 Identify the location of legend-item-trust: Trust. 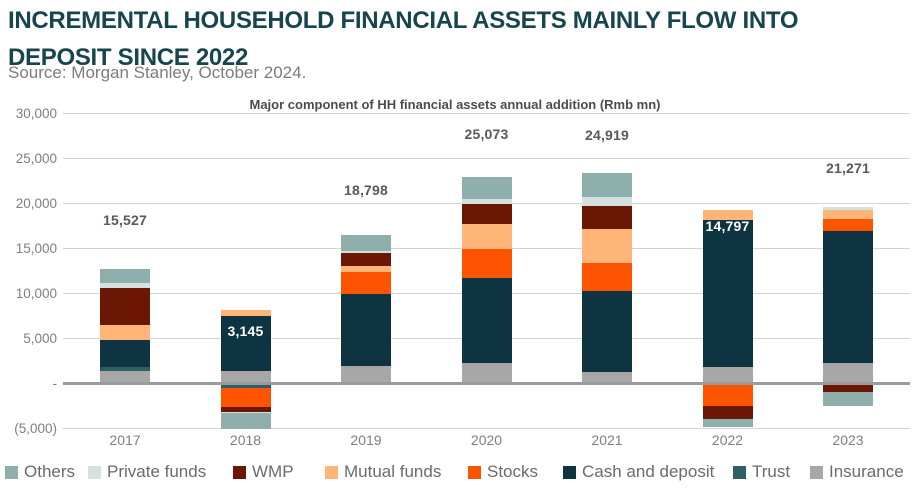
(761, 472).